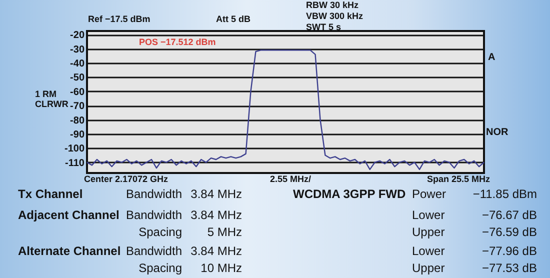 Image resolution: width=550 pixels, height=278 pixels. Describe the element at coordinates (69, 215) in the screenshot. I see `text: Adjacent Channel` at that location.